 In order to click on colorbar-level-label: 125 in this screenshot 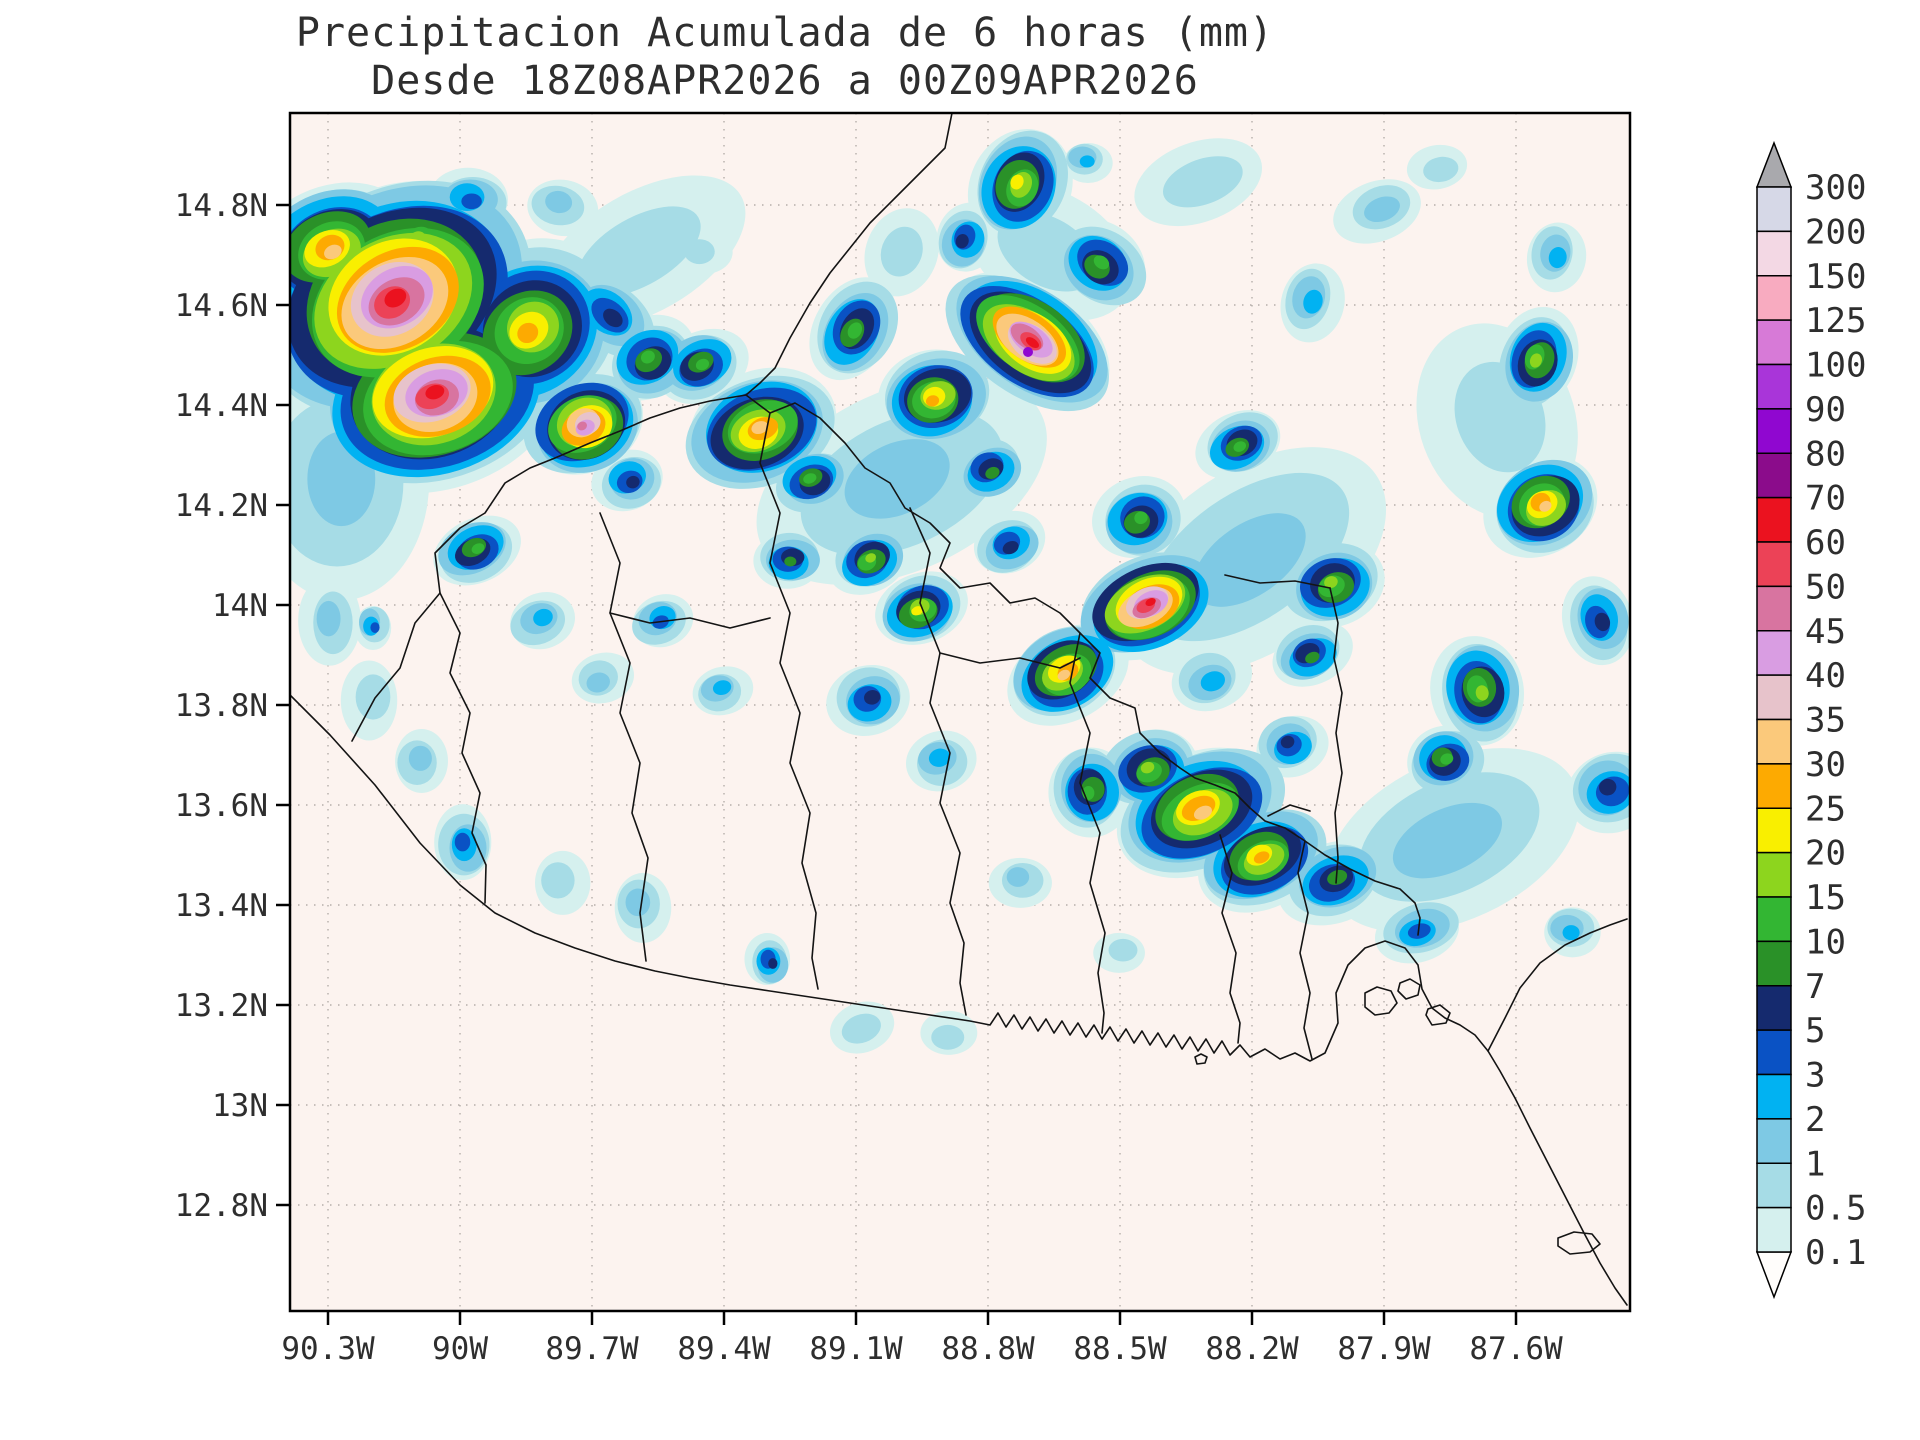, I will do `click(1835, 321)`.